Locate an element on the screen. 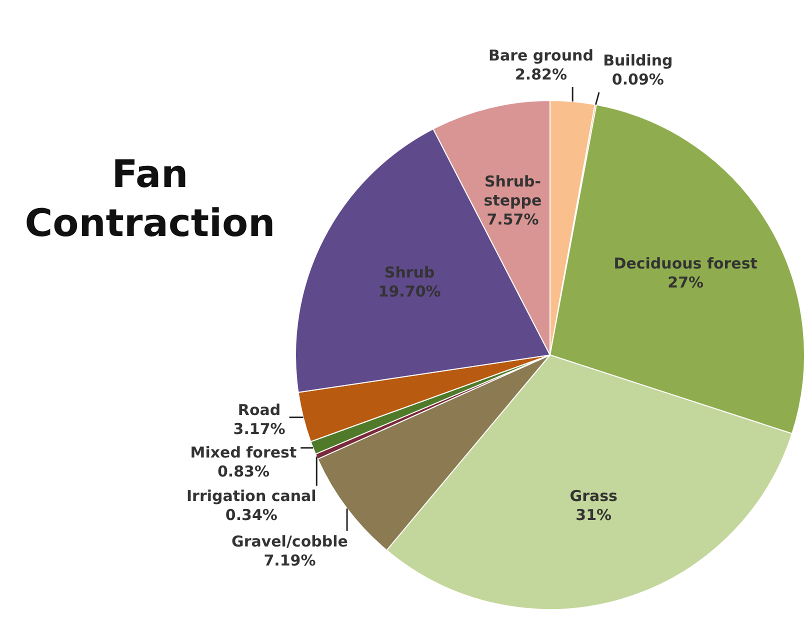 This screenshot has height=621, width=812. slice-label: Deciduous forest is located at coordinates (686, 263).